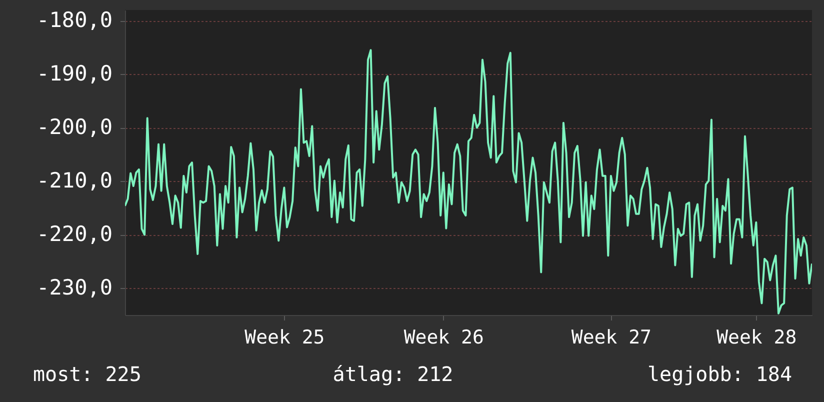  Describe the element at coordinates (611, 337) in the screenshot. I see `x-tick-label: Week 27` at that location.